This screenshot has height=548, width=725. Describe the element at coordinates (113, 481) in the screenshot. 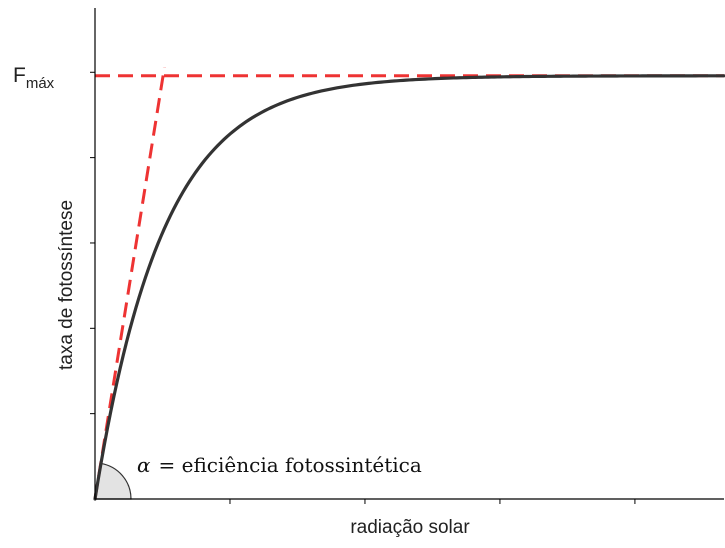

I see `alpha-angle-marker` at that location.